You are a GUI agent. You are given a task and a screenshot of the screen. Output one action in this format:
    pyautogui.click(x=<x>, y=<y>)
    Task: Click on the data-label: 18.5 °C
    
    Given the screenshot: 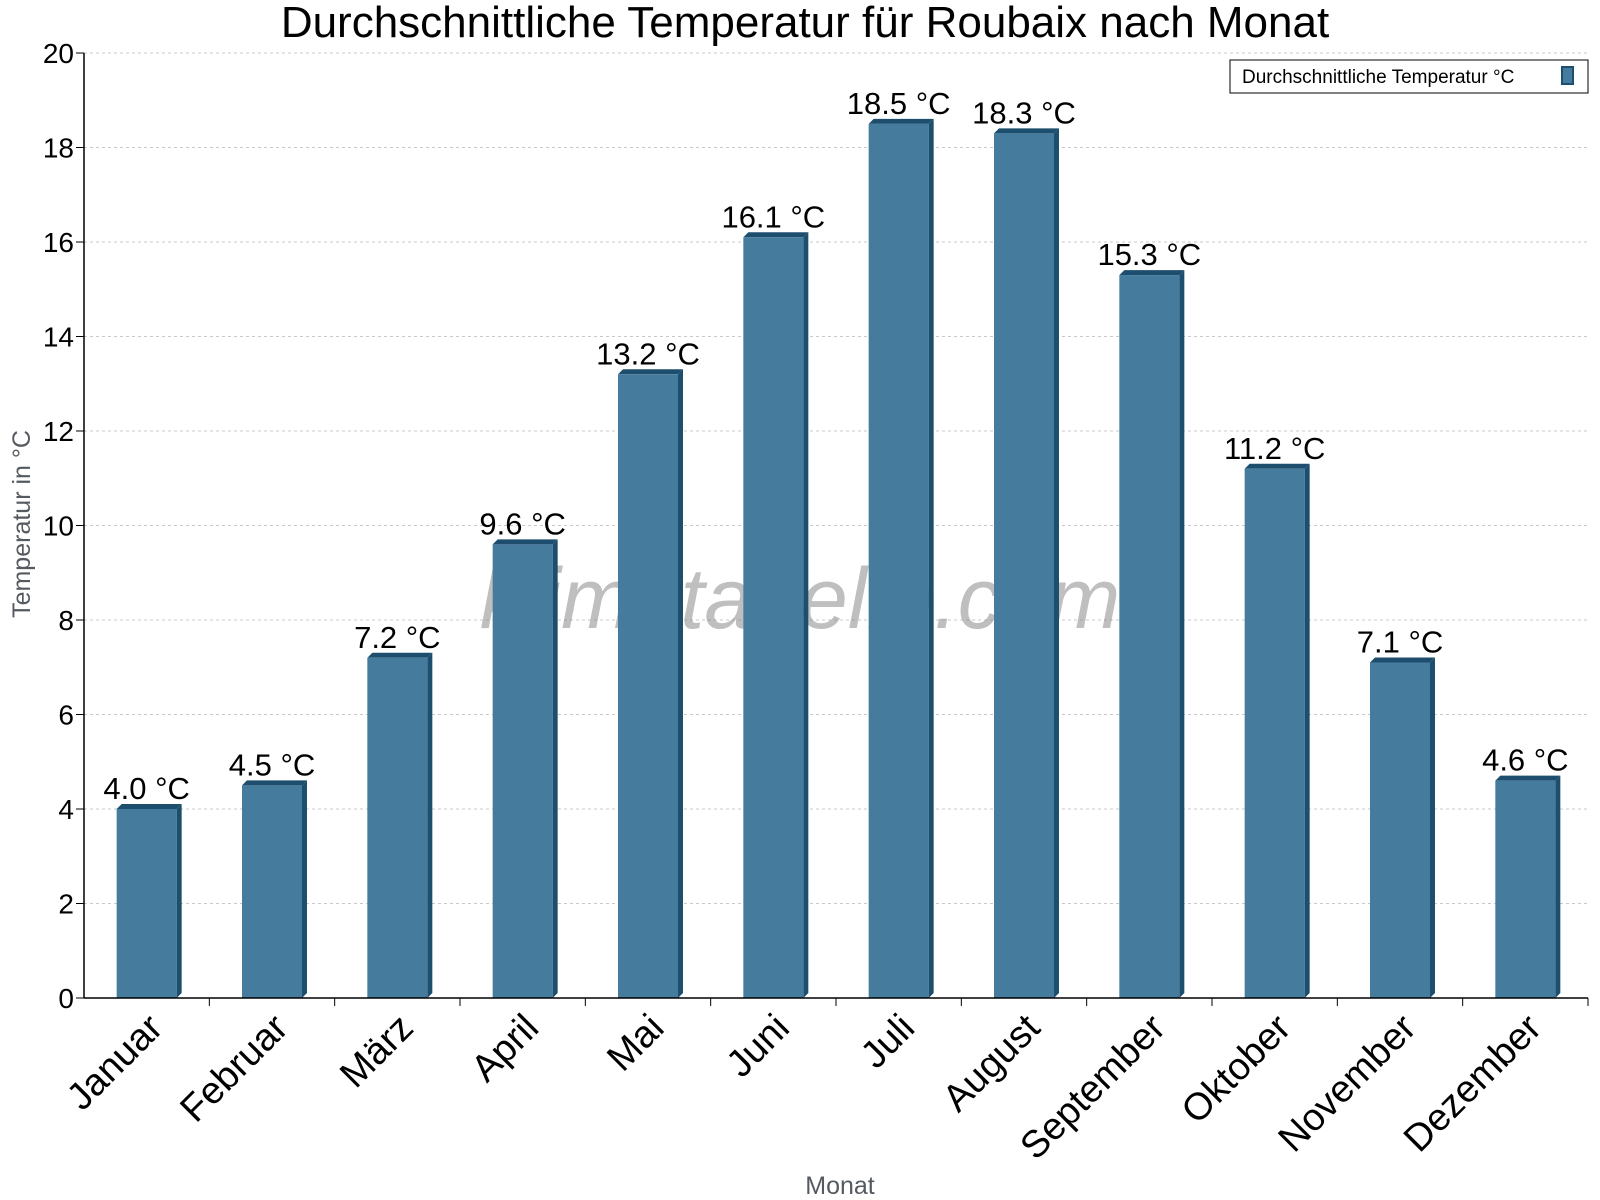 What is the action you would take?
    pyautogui.click(x=899, y=103)
    